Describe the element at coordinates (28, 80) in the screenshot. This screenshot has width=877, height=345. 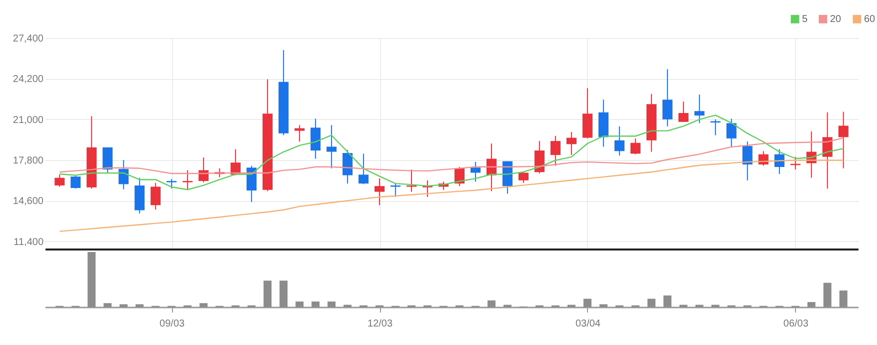
I see `y-tick-label: 24,200` at that location.